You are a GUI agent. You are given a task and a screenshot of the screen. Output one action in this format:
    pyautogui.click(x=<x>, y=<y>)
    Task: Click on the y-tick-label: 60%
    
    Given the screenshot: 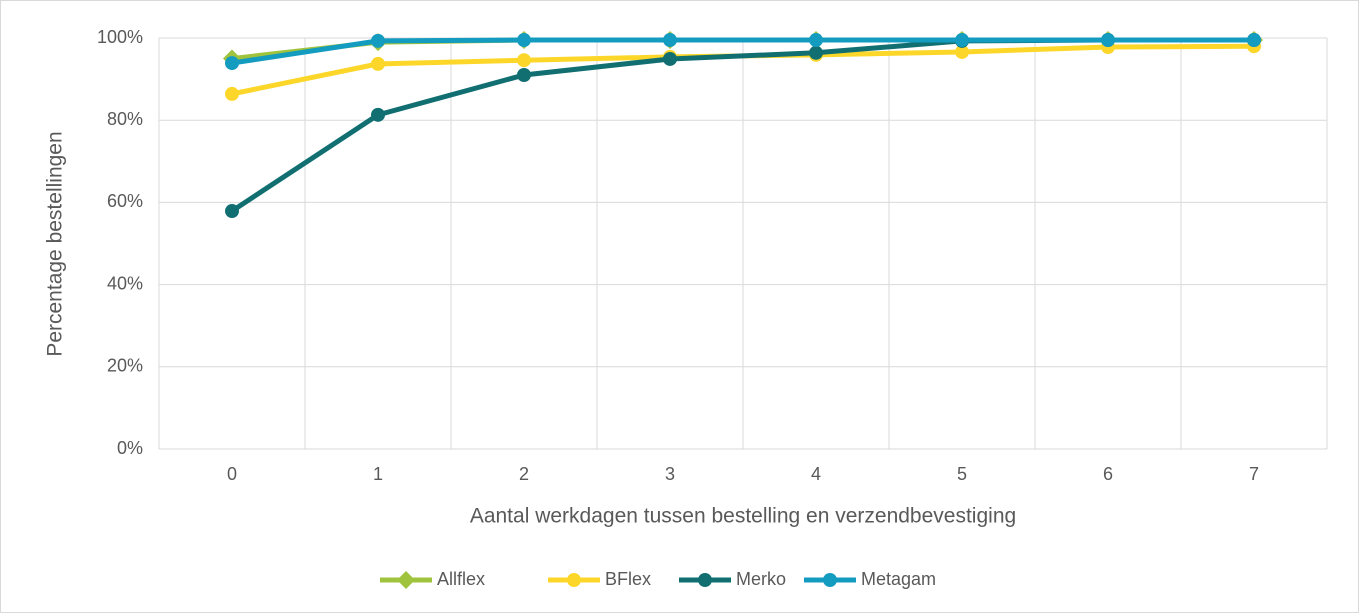 What is the action you would take?
    pyautogui.click(x=125, y=201)
    